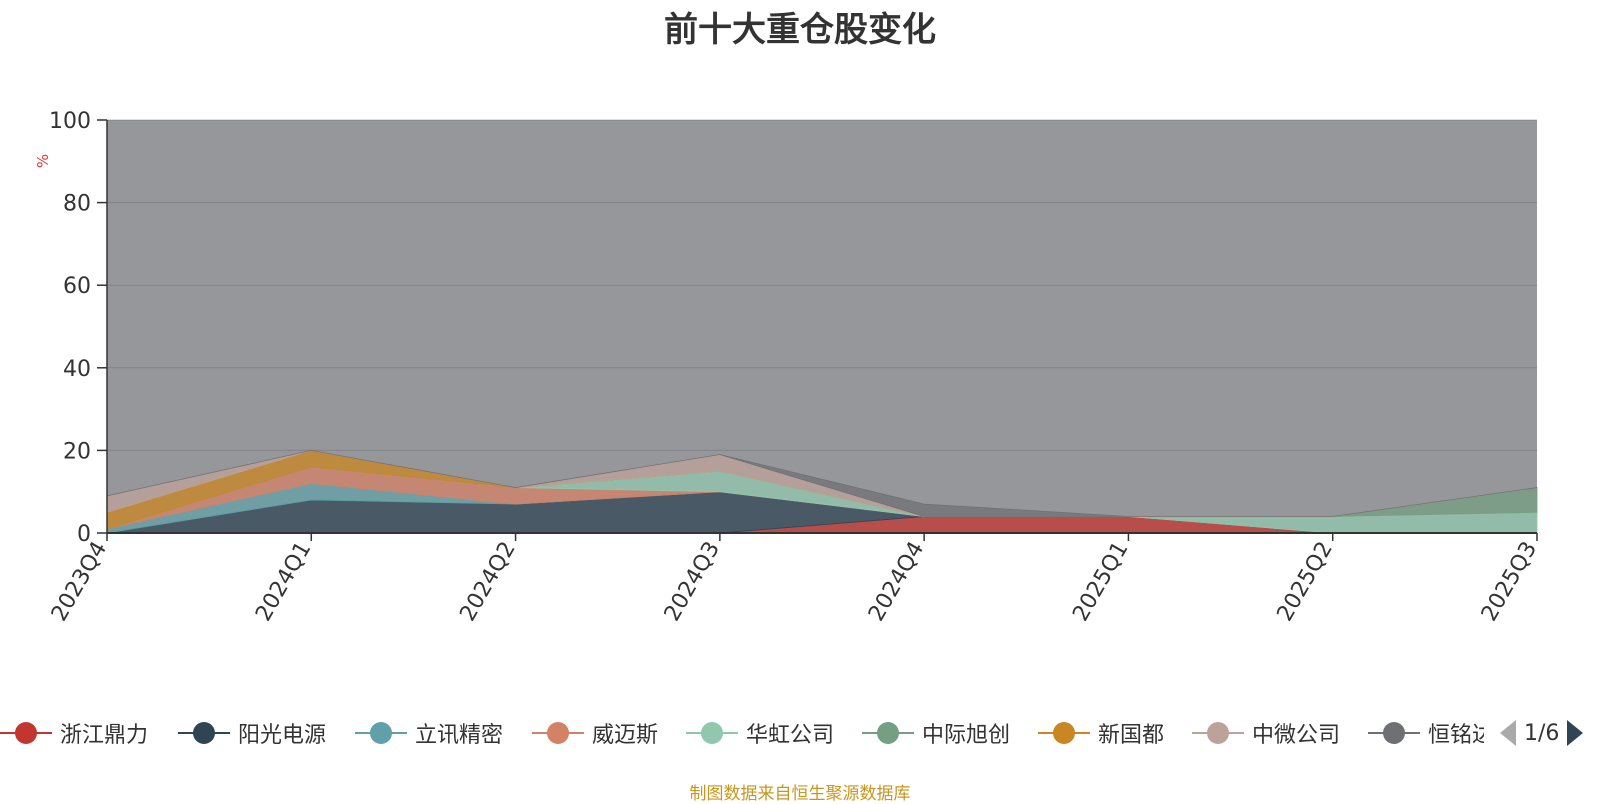 The height and width of the screenshot is (804, 1600). What do you see at coordinates (104, 735) in the screenshot?
I see `legend-label: 浙江鼎力` at bounding box center [104, 735].